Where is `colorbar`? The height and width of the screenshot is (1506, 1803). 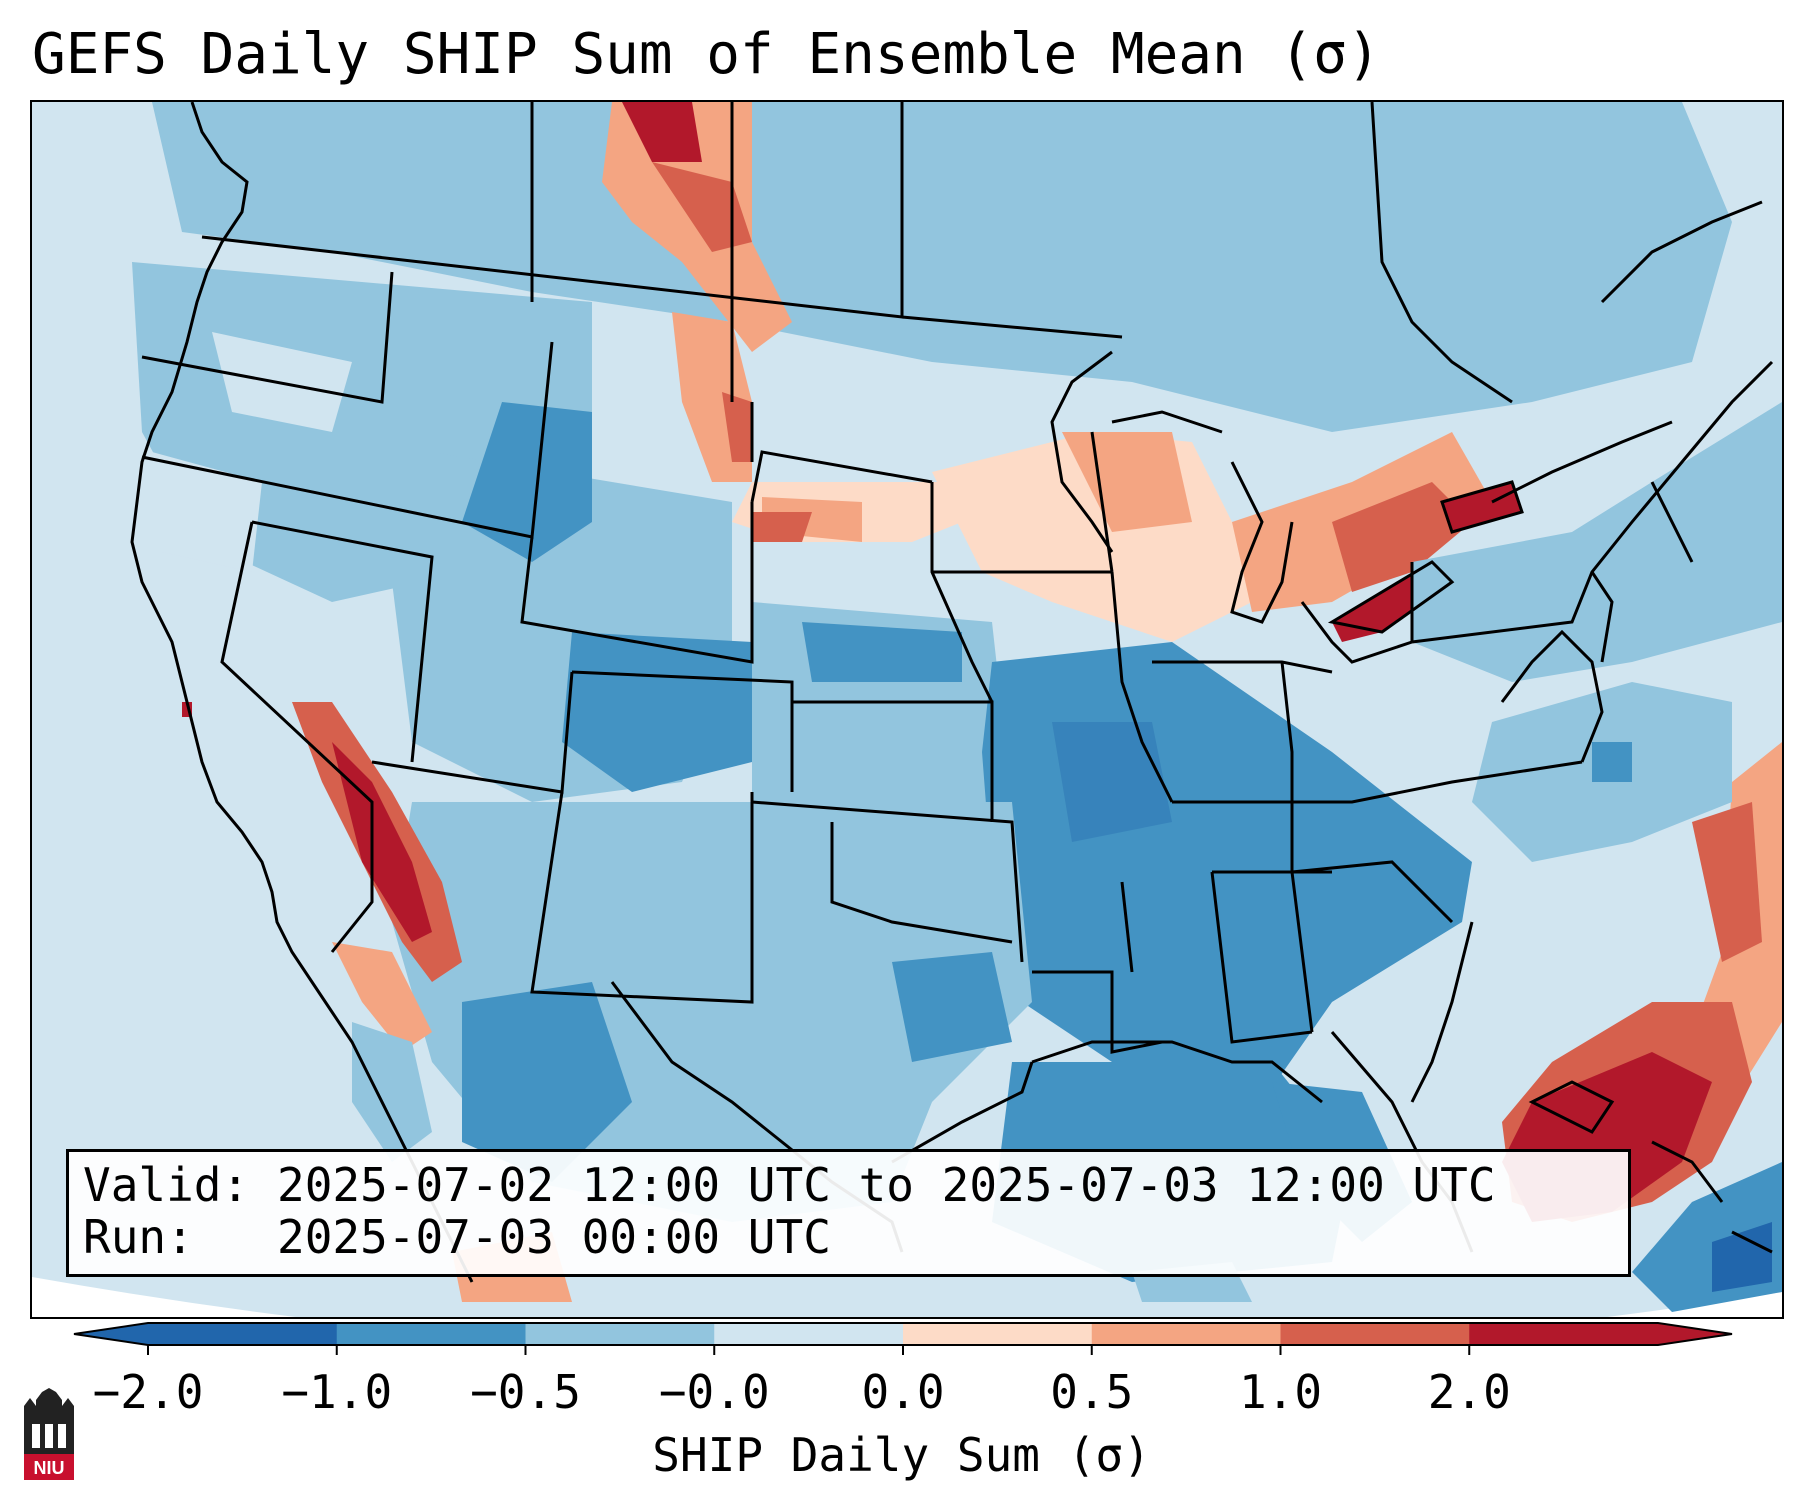
colorbar is located at coordinates (903, 1338).